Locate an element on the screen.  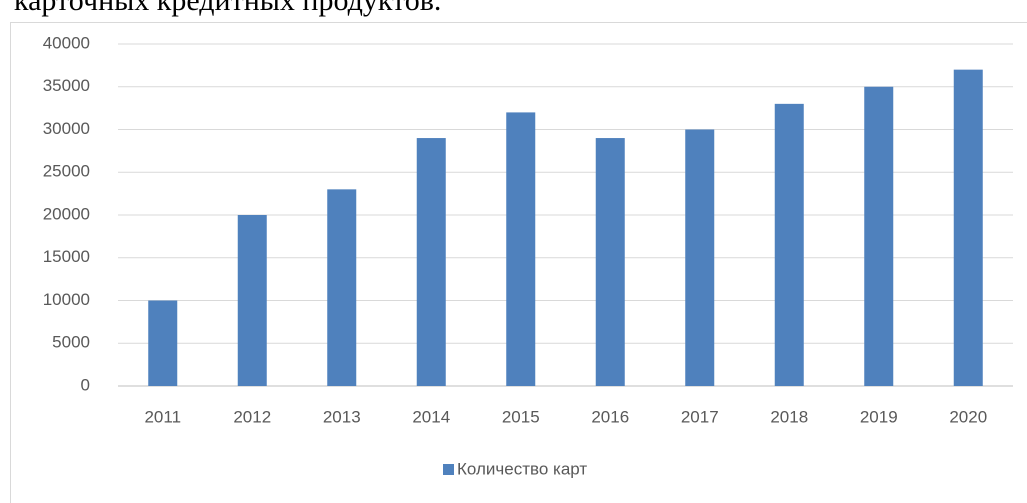
y-tick-label: 35000 is located at coordinates (66, 85).